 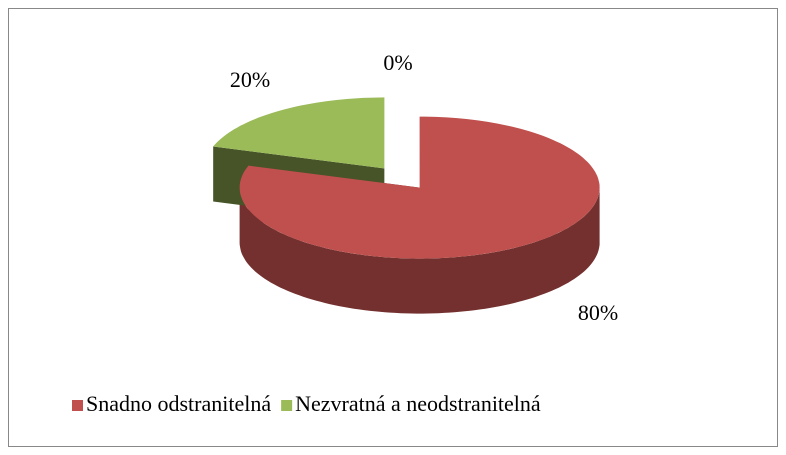 I want to click on data-label: 20%, so click(x=250, y=79).